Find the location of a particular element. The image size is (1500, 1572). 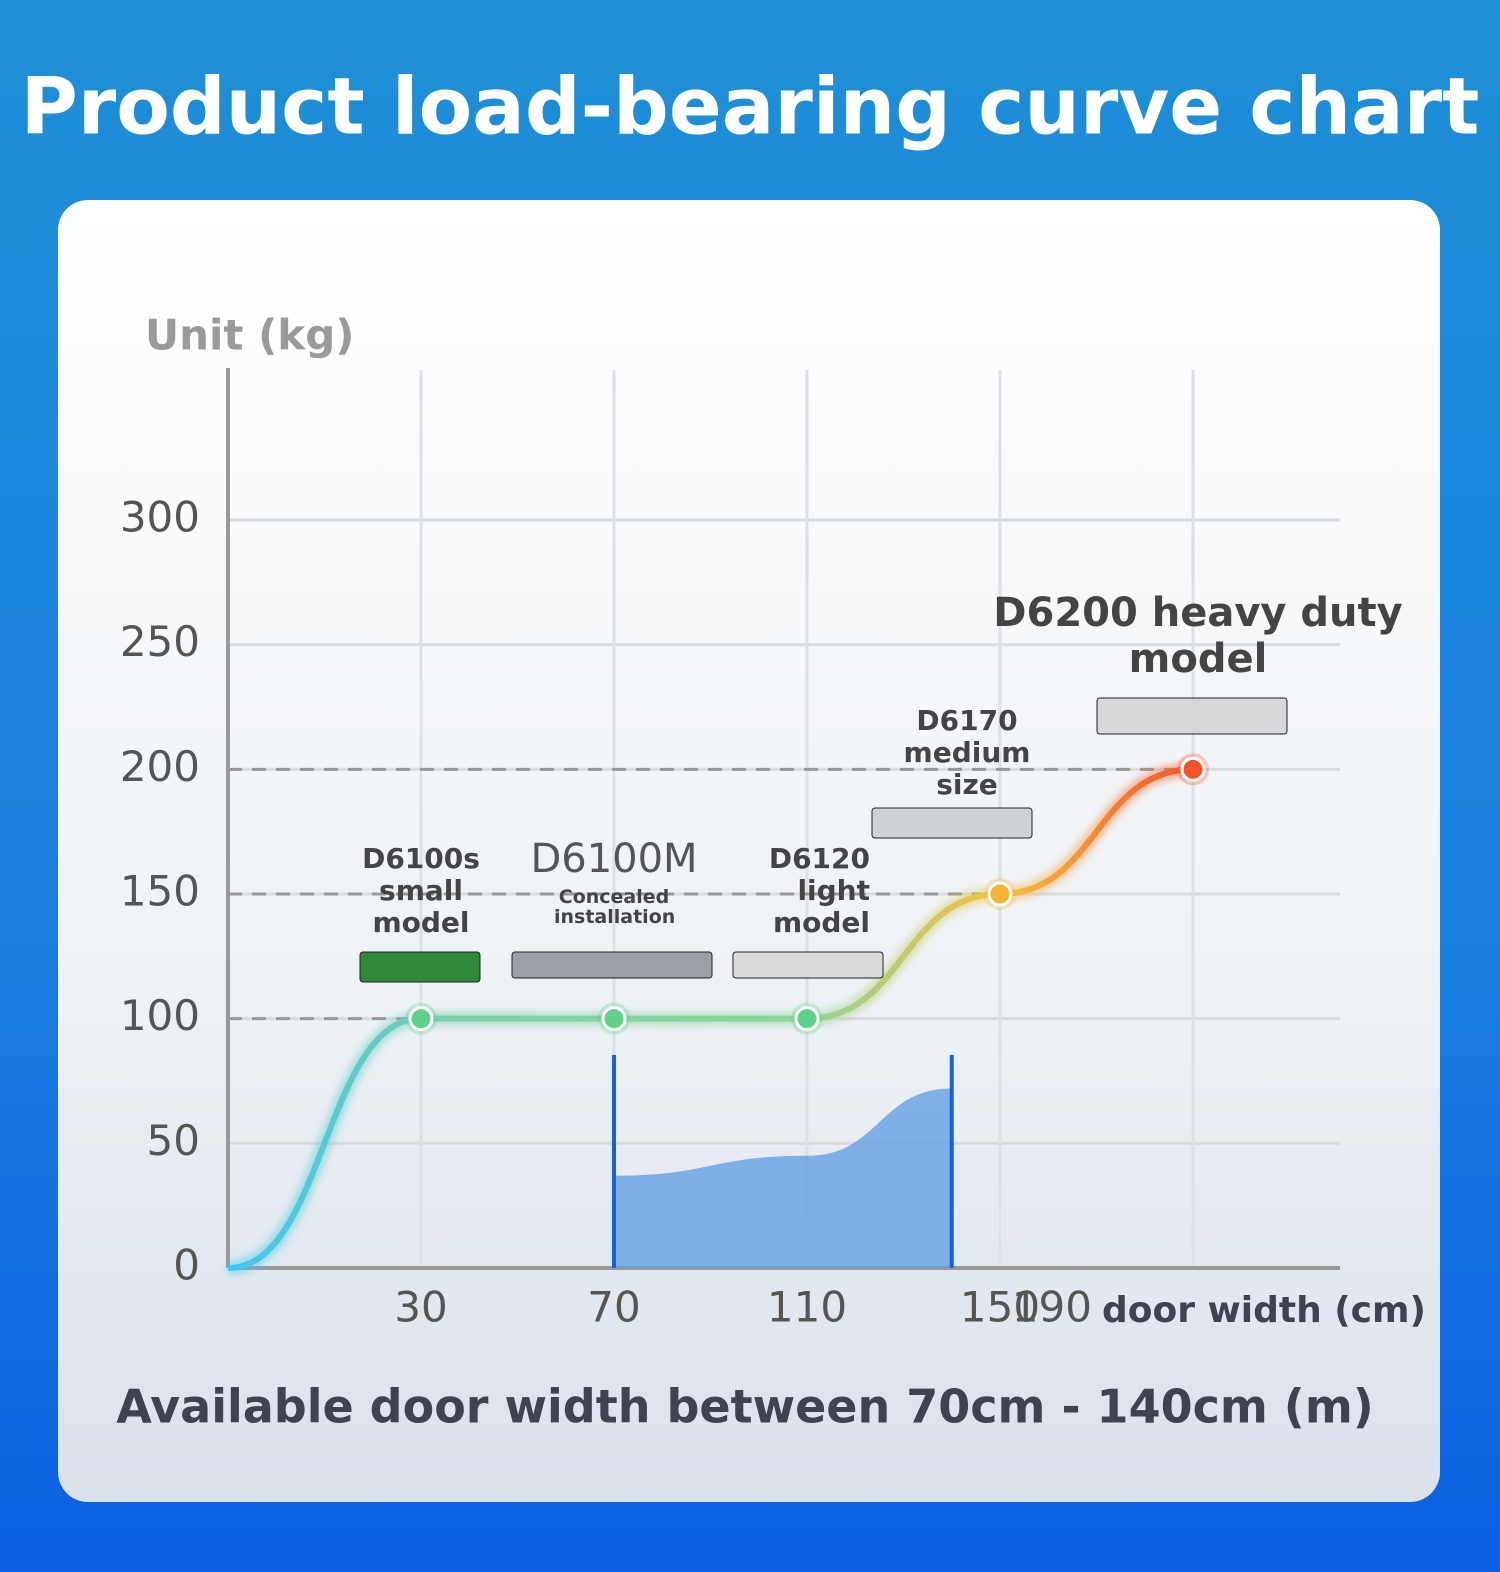

x-tick-label: 110 is located at coordinates (807, 1307).